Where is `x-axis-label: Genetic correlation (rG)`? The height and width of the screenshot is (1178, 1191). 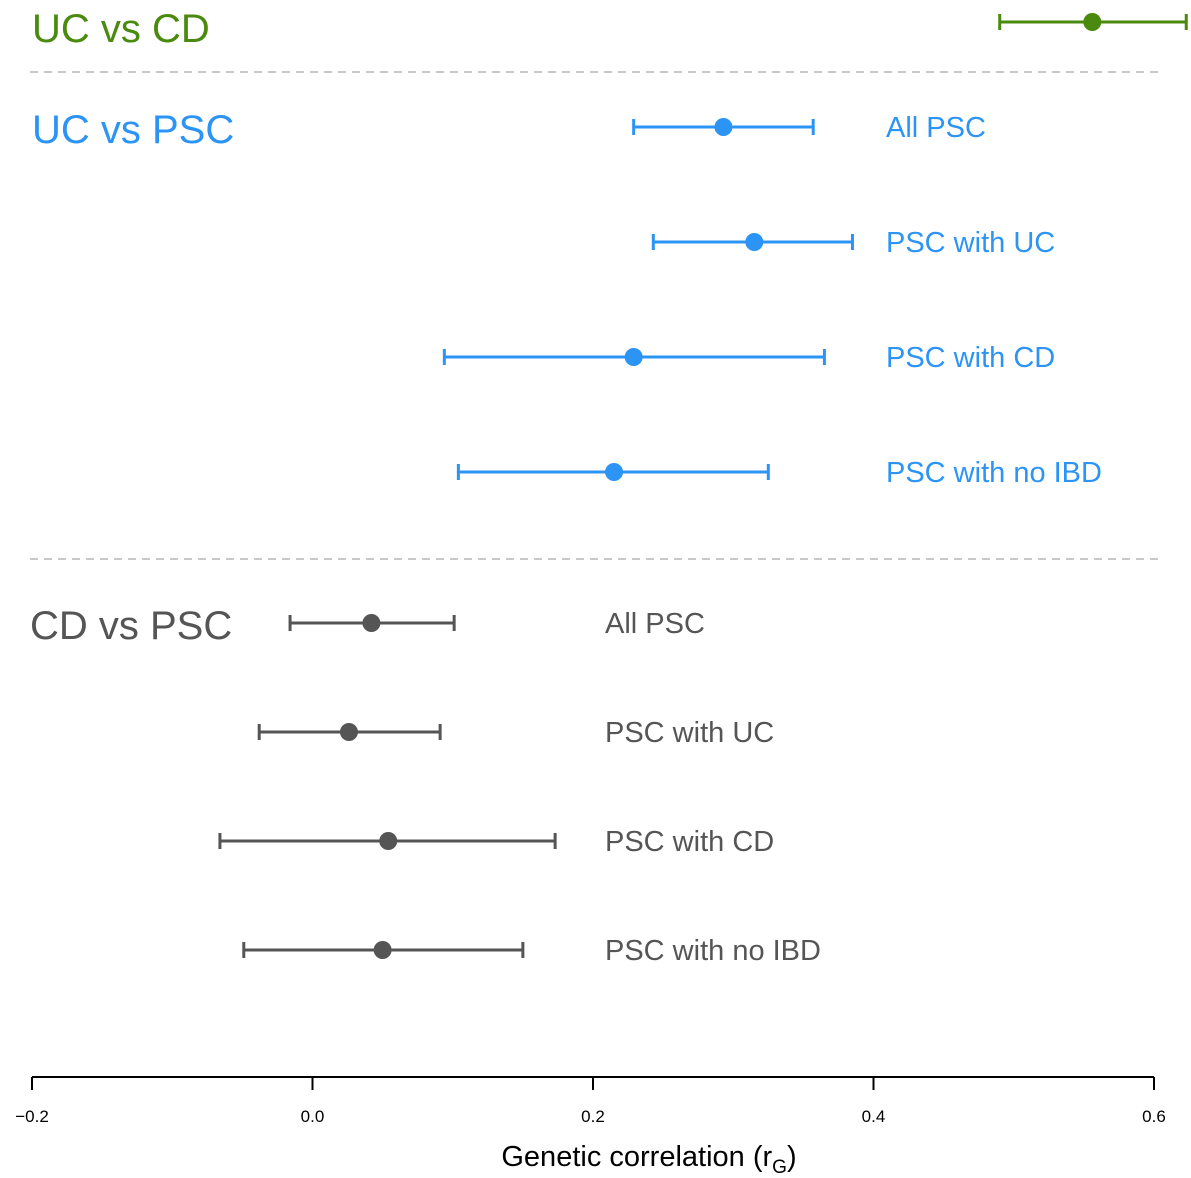
x-axis-label: Genetic correlation (rG) is located at coordinates (648, 1159).